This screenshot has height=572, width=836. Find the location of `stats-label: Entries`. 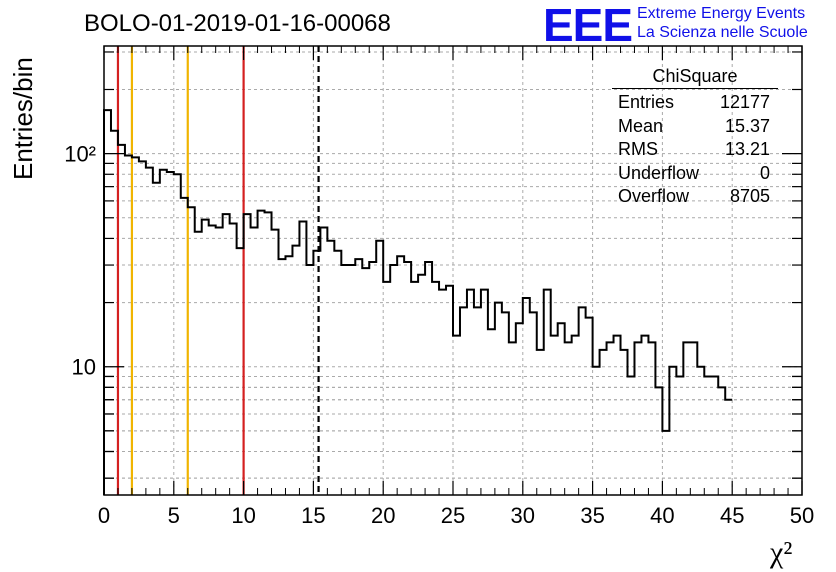

stats-label: Entries is located at coordinates (646, 102).